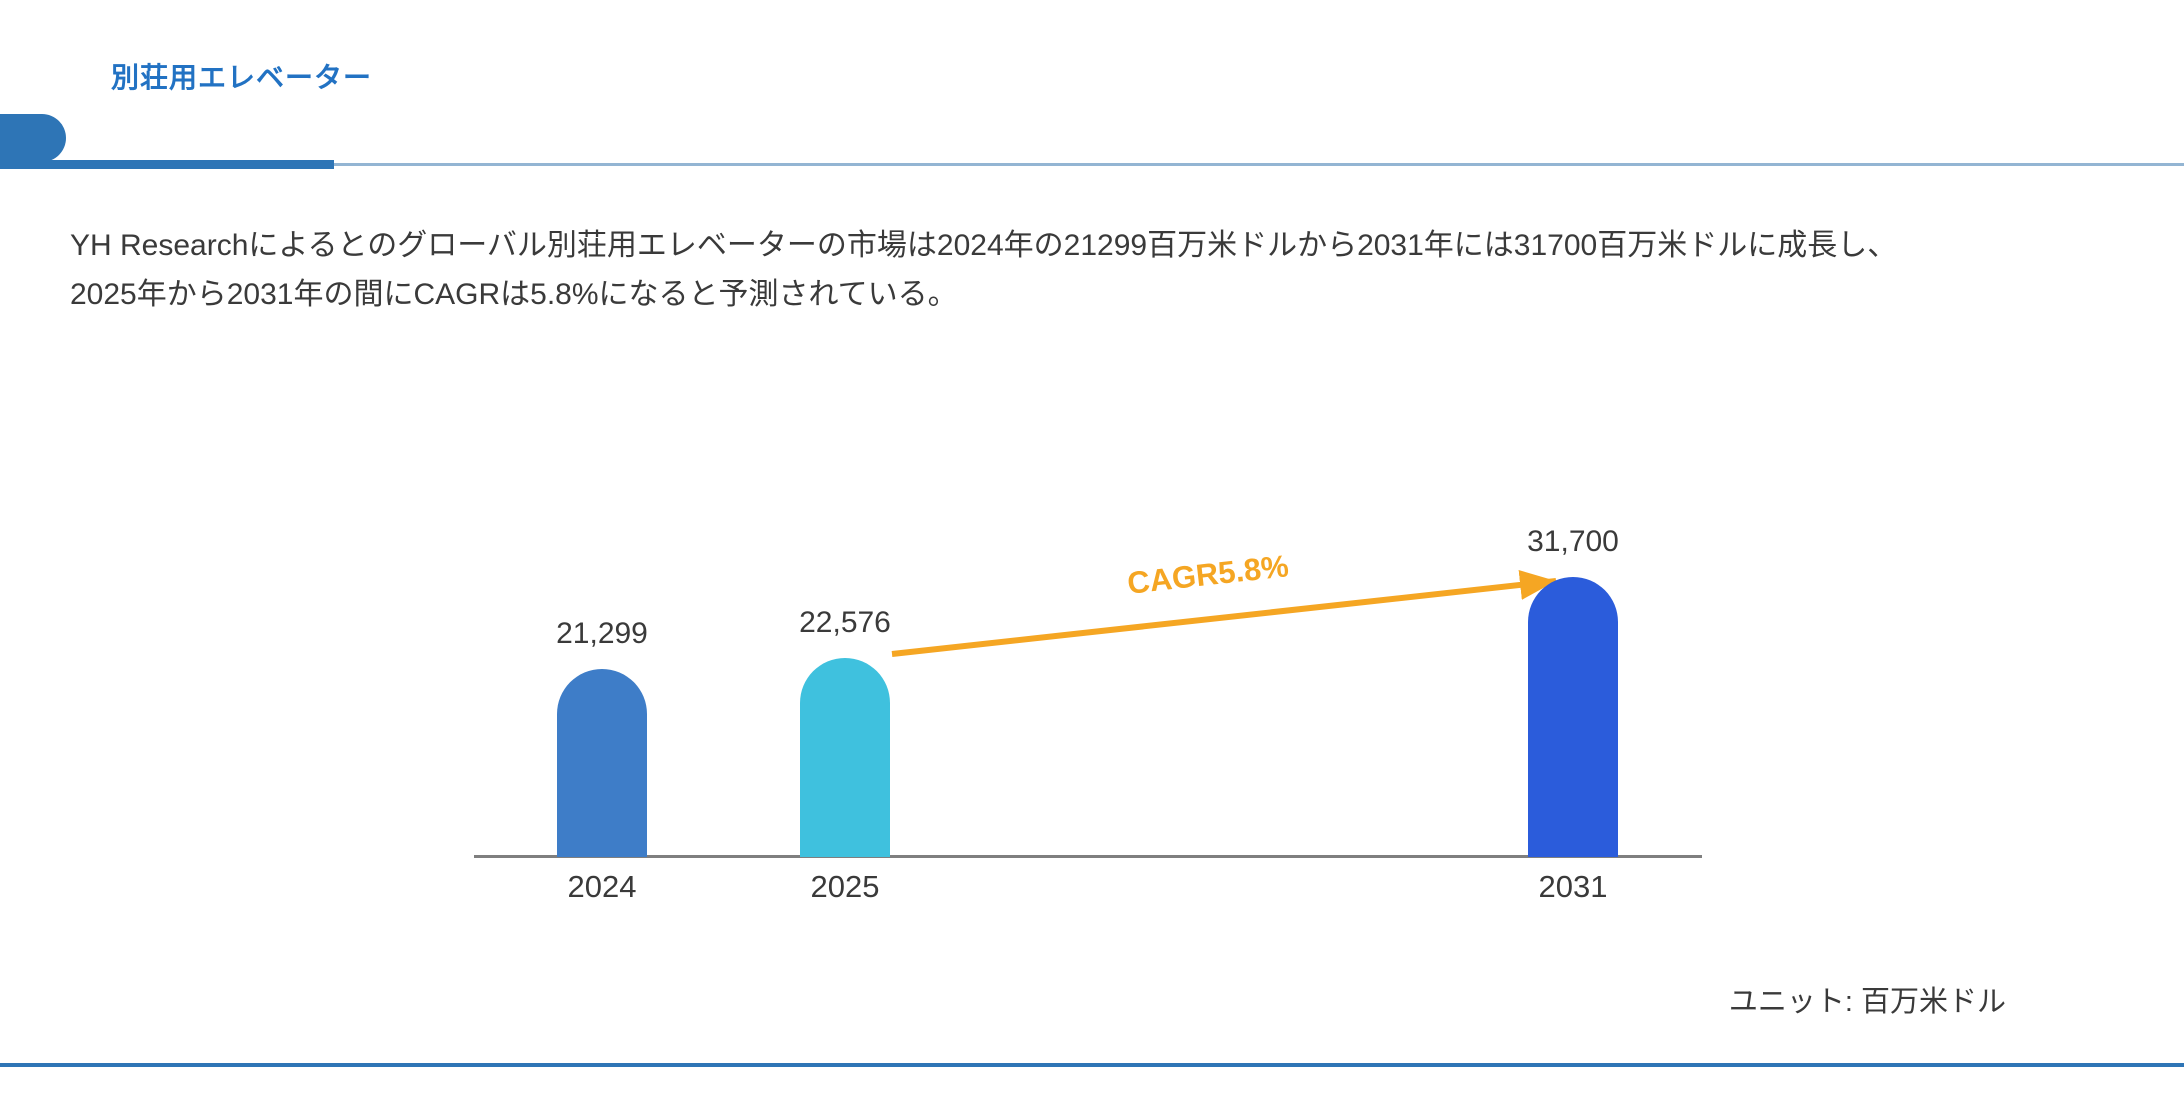  I want to click on bar-category-label: 2025, so click(845, 886).